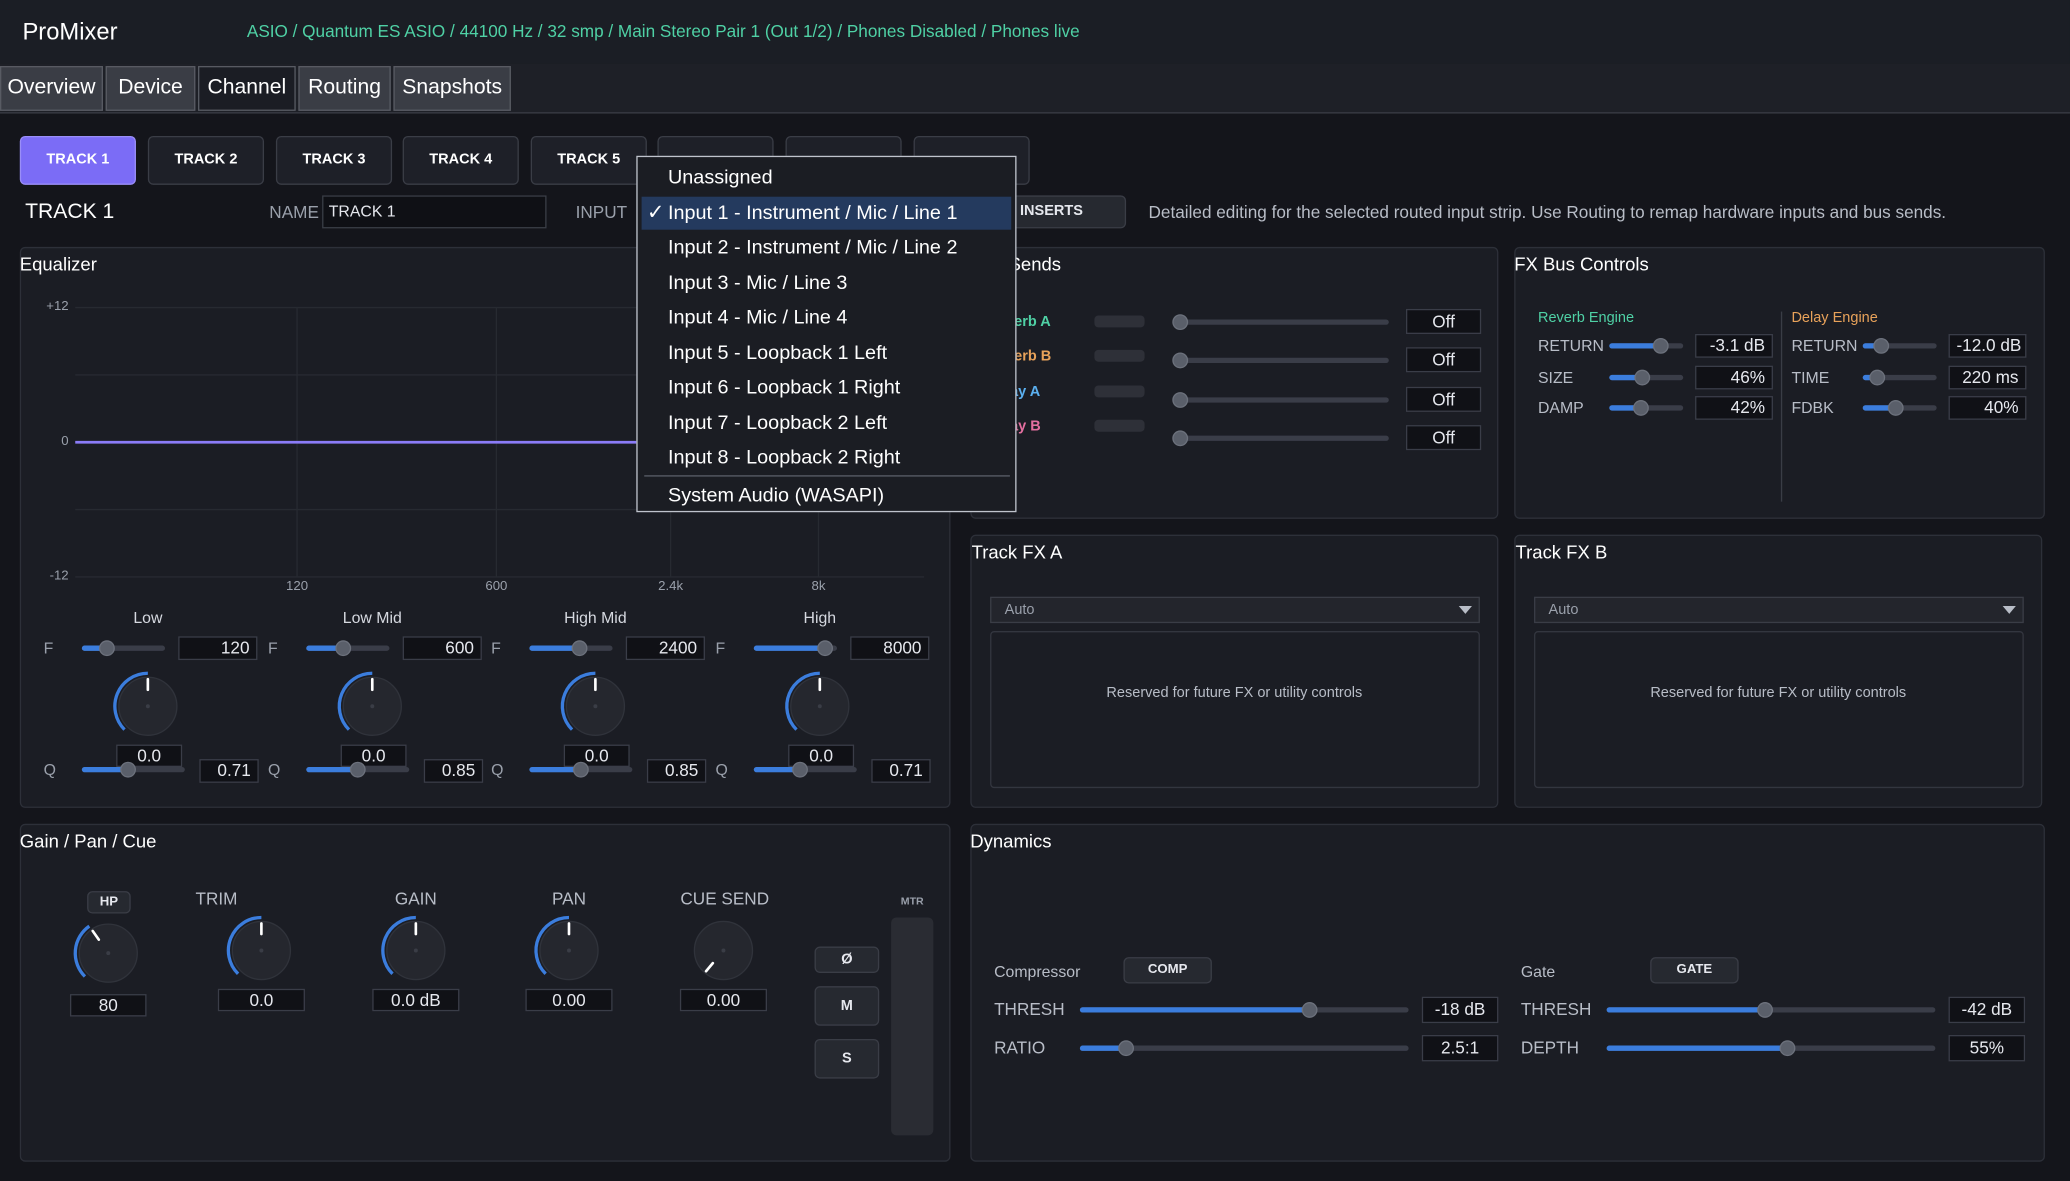 This screenshot has height=1181, width=2070. Describe the element at coordinates (452, 88) in the screenshot. I see `tab: Snapshots` at that location.